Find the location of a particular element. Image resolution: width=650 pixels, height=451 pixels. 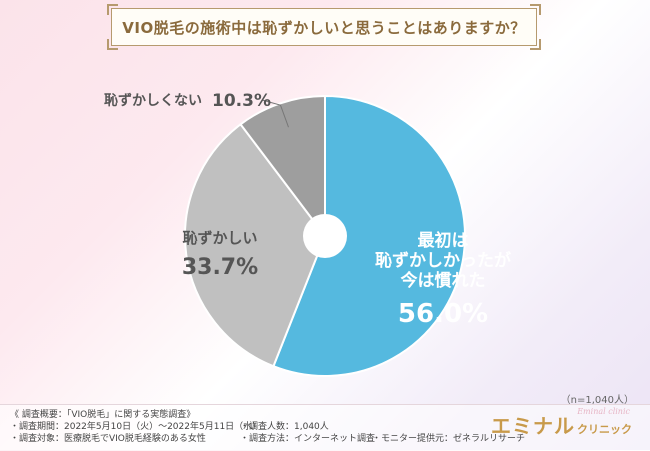

slice-value-label: 10.3% is located at coordinates (241, 101).